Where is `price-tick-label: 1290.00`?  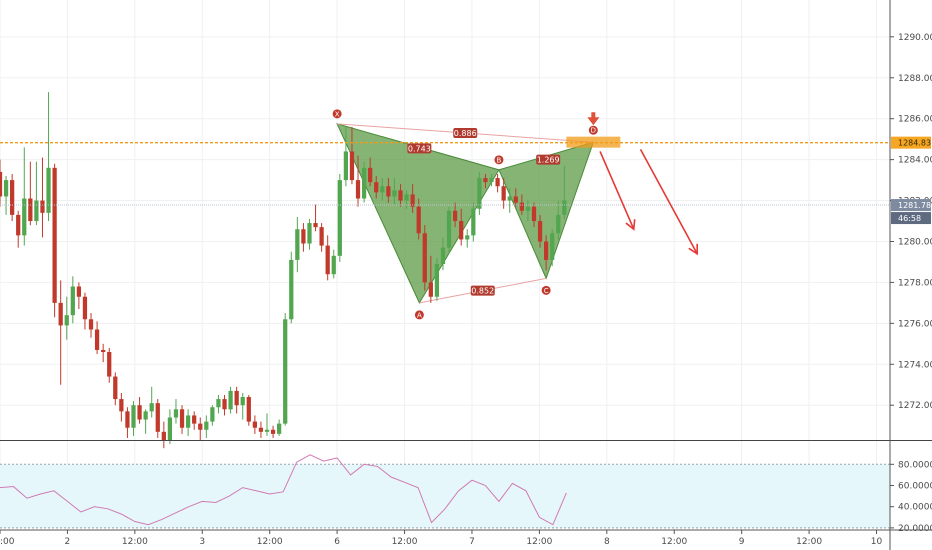 price-tick-label: 1290.00 is located at coordinates (915, 38).